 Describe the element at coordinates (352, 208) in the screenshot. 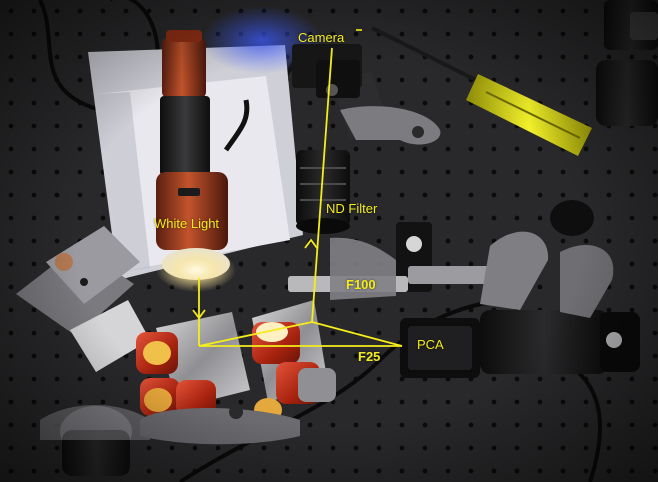

I see `label-nd-filter: ND Filter` at that location.